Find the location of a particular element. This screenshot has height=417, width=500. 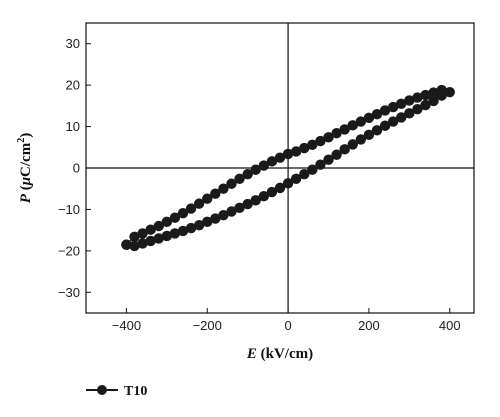

x-axis-title: E (kV/cm) is located at coordinates (279, 354).